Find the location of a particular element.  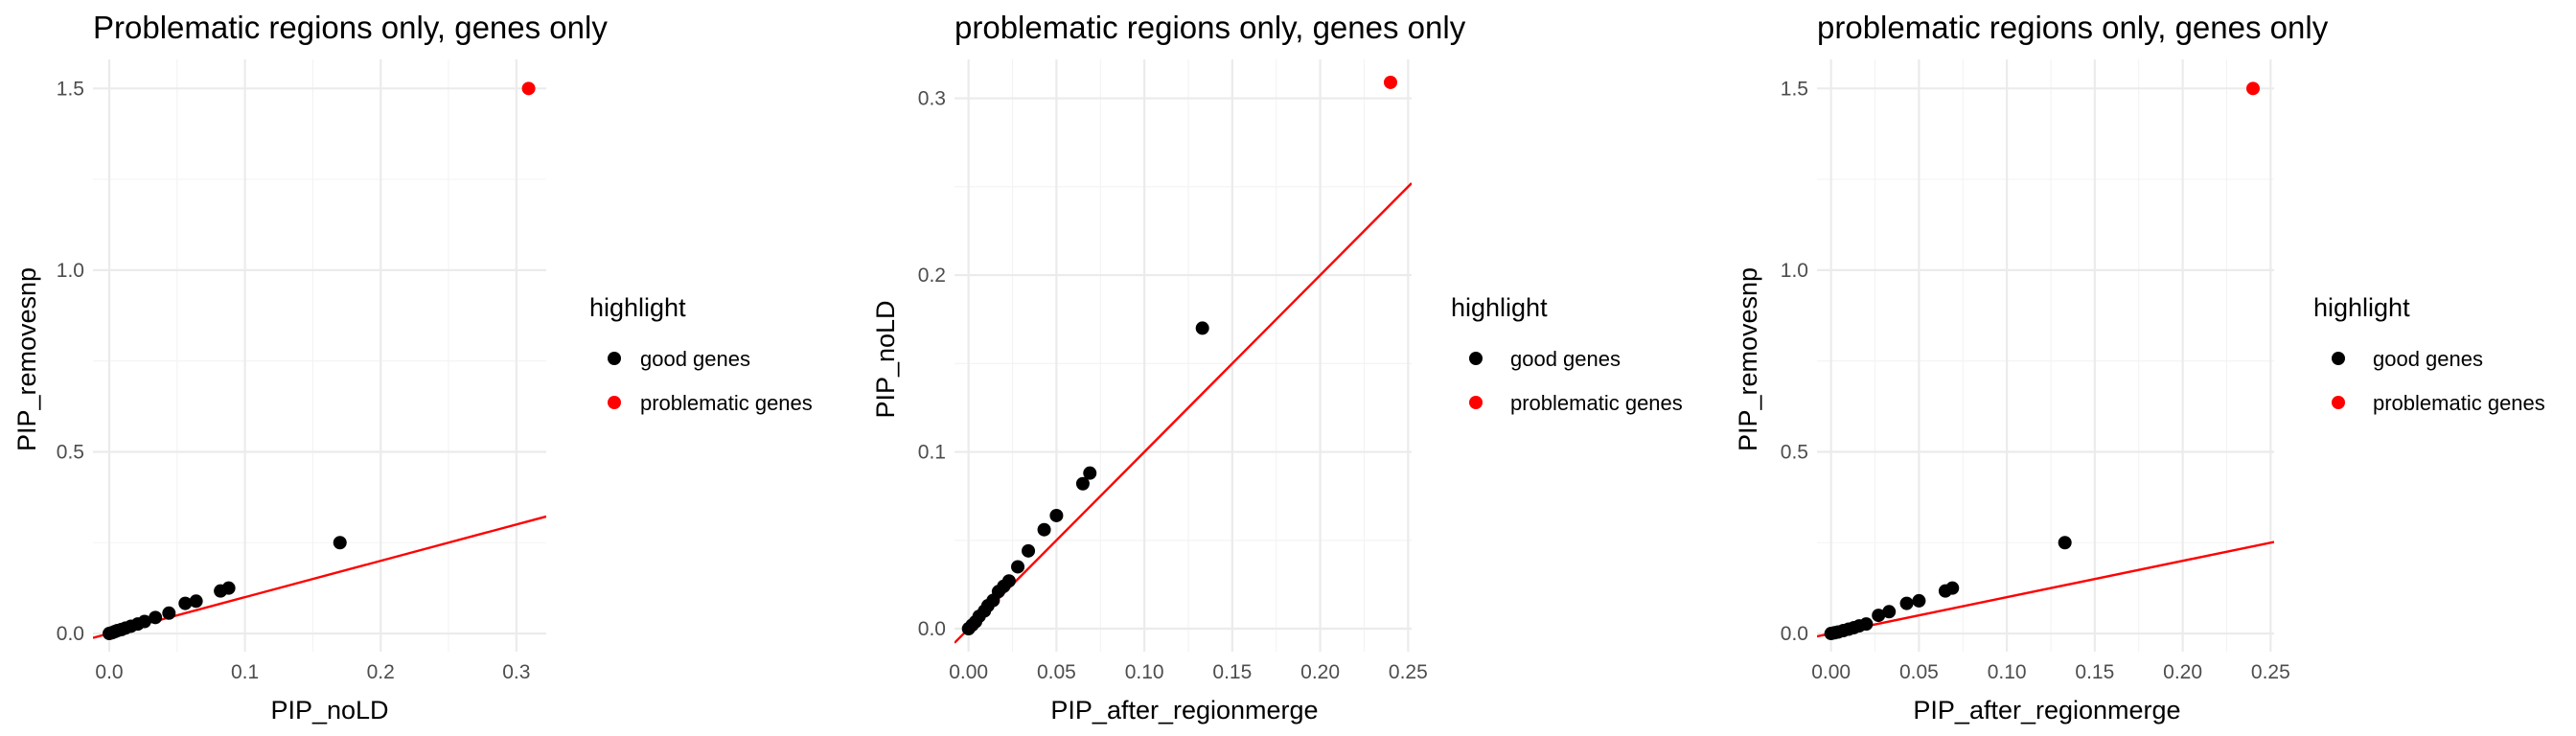

panel-2-reference-line is located at coordinates (1183, 413).